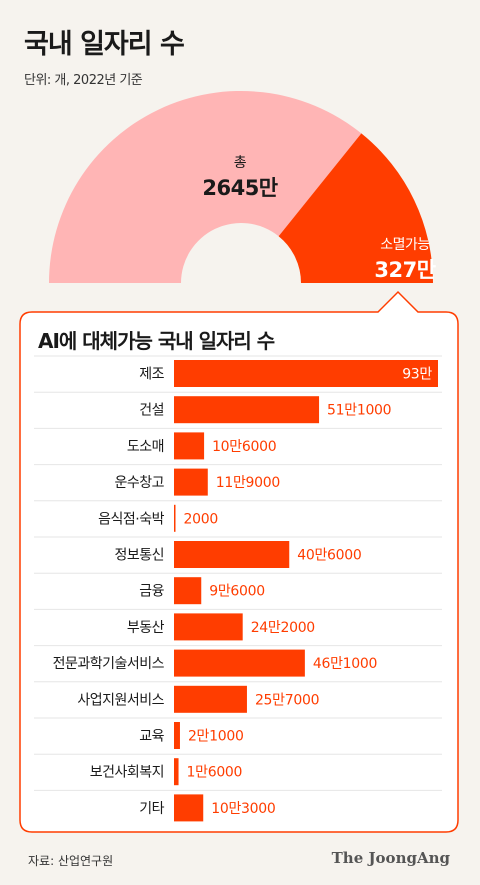  What do you see at coordinates (83, 80) in the screenshot?
I see `unit-note: 단위: 개, 2022년 기준` at bounding box center [83, 80].